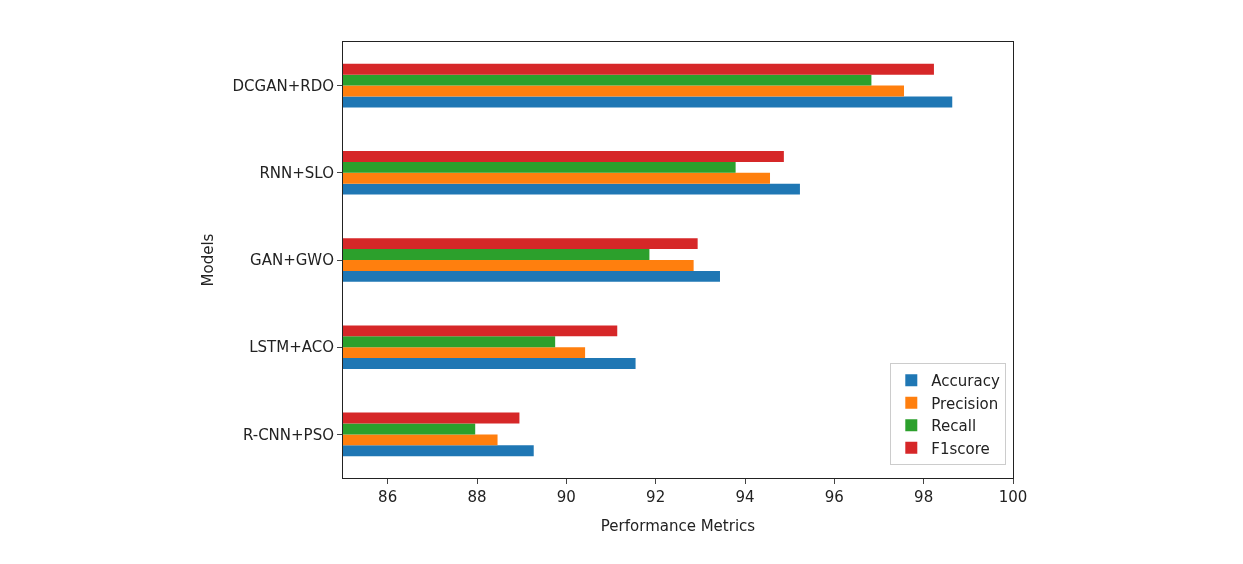  Describe the element at coordinates (656, 497) in the screenshot. I see `x-tick-label: 92` at that location.